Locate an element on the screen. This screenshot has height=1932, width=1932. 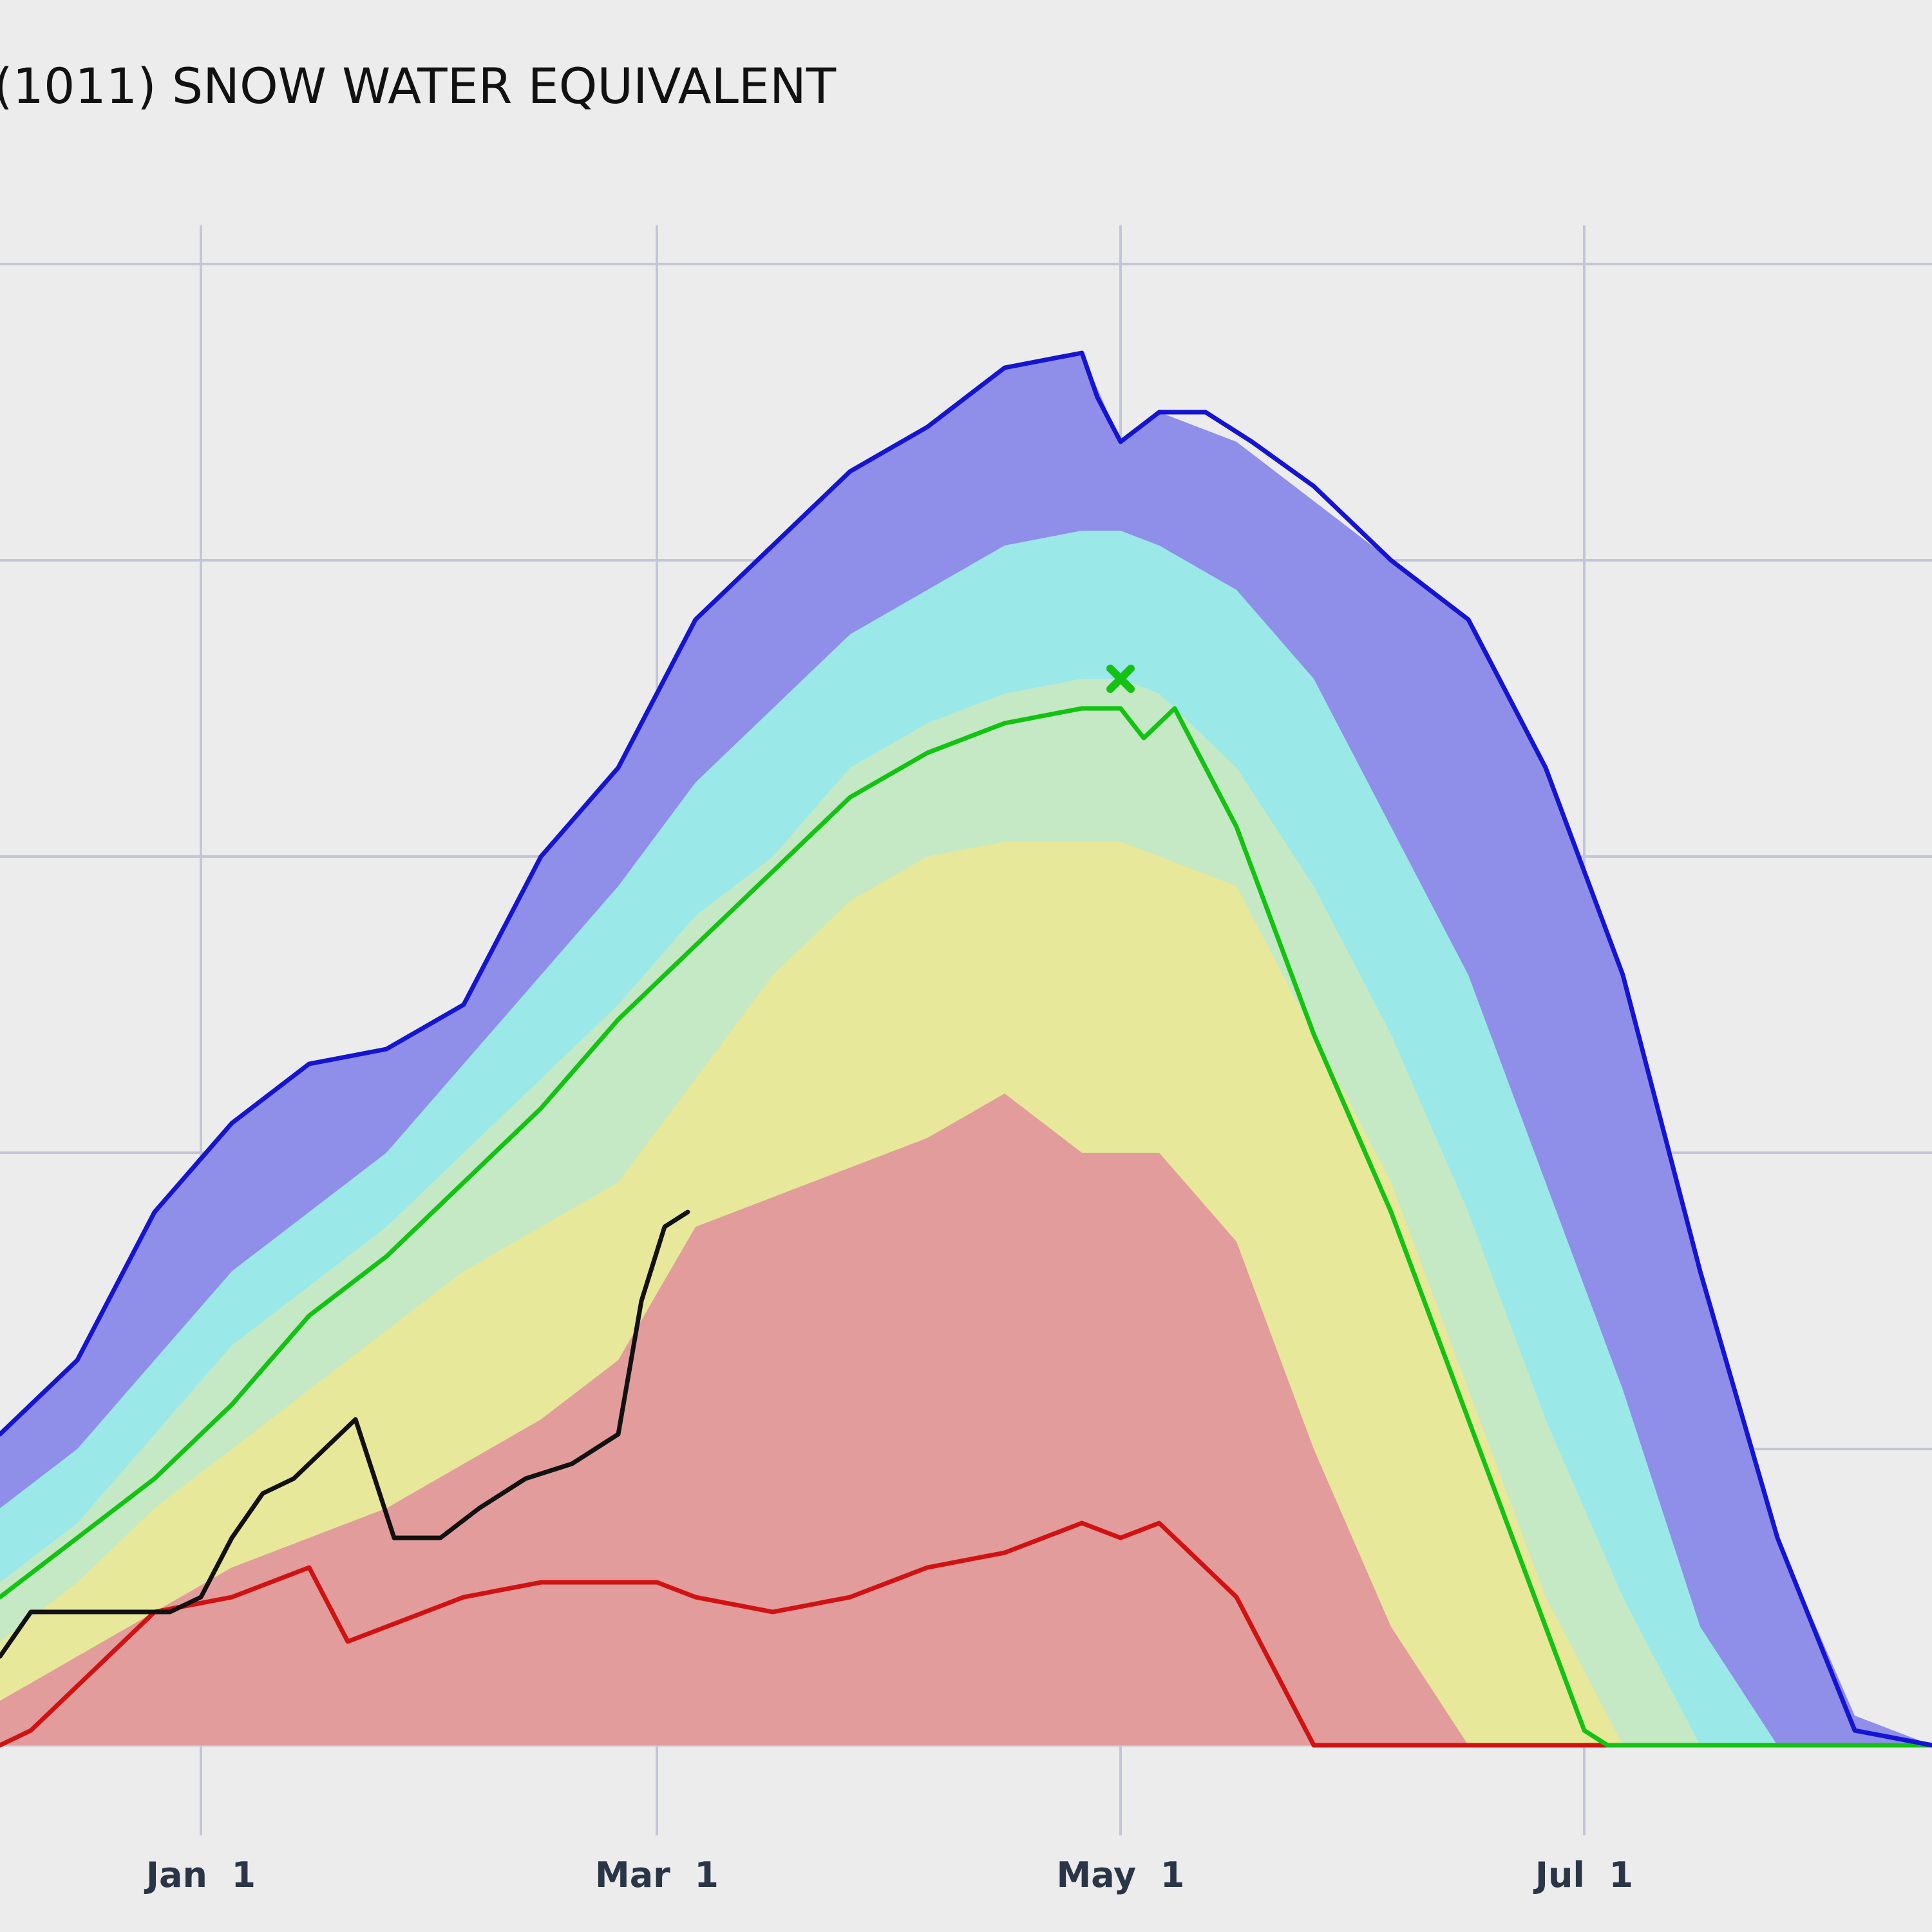
current-year-line is located at coordinates (345, 1434).